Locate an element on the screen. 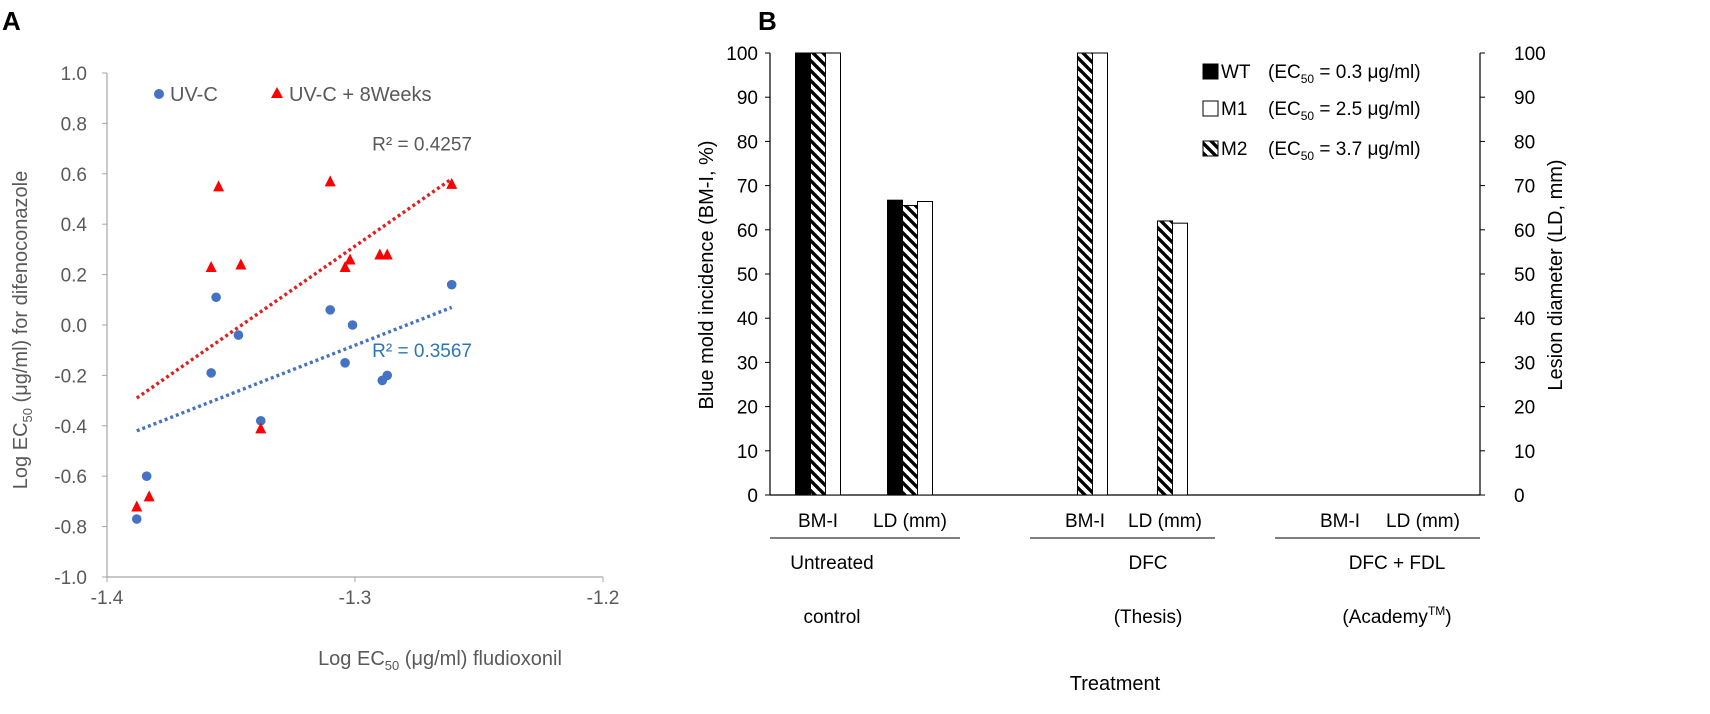  panel-a-xlabel-sub: 50 is located at coordinates (392, 665).